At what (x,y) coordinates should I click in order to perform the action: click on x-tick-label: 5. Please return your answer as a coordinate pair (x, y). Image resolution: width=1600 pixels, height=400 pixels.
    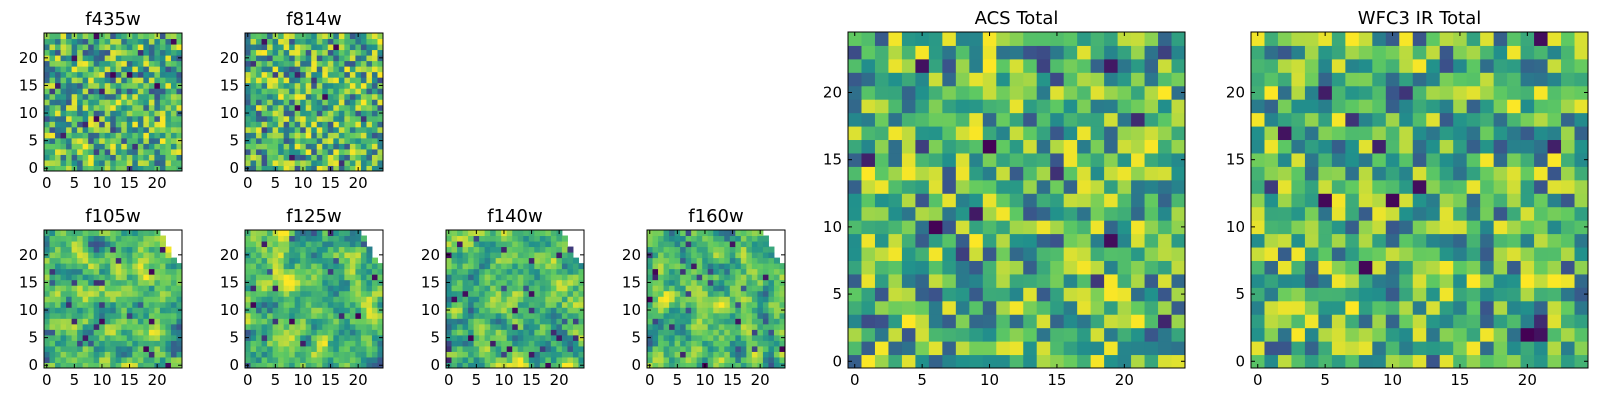
    Looking at the image, I should click on (922, 380).